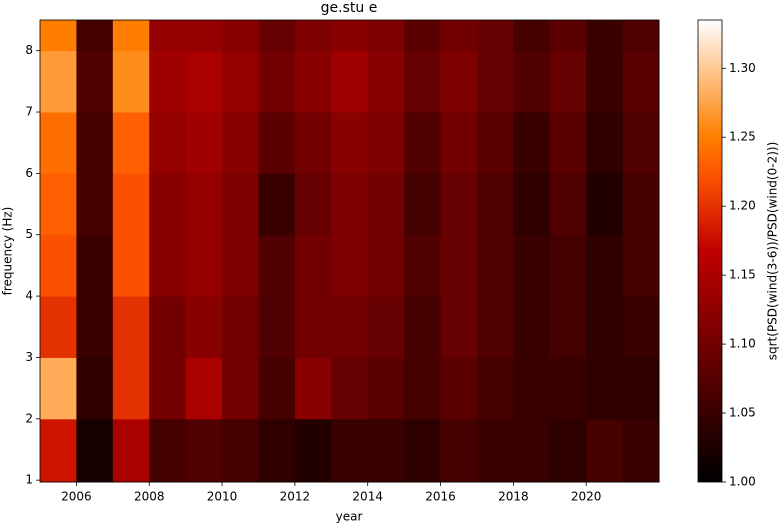 This screenshot has height=525, width=781. I want to click on y-tick-label: 8, so click(29, 50).